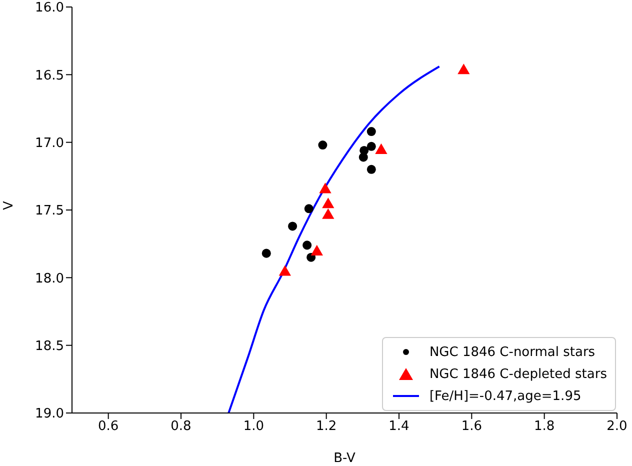 This screenshot has height=466, width=632. I want to click on x-tick-label: 1.0, so click(253, 426).